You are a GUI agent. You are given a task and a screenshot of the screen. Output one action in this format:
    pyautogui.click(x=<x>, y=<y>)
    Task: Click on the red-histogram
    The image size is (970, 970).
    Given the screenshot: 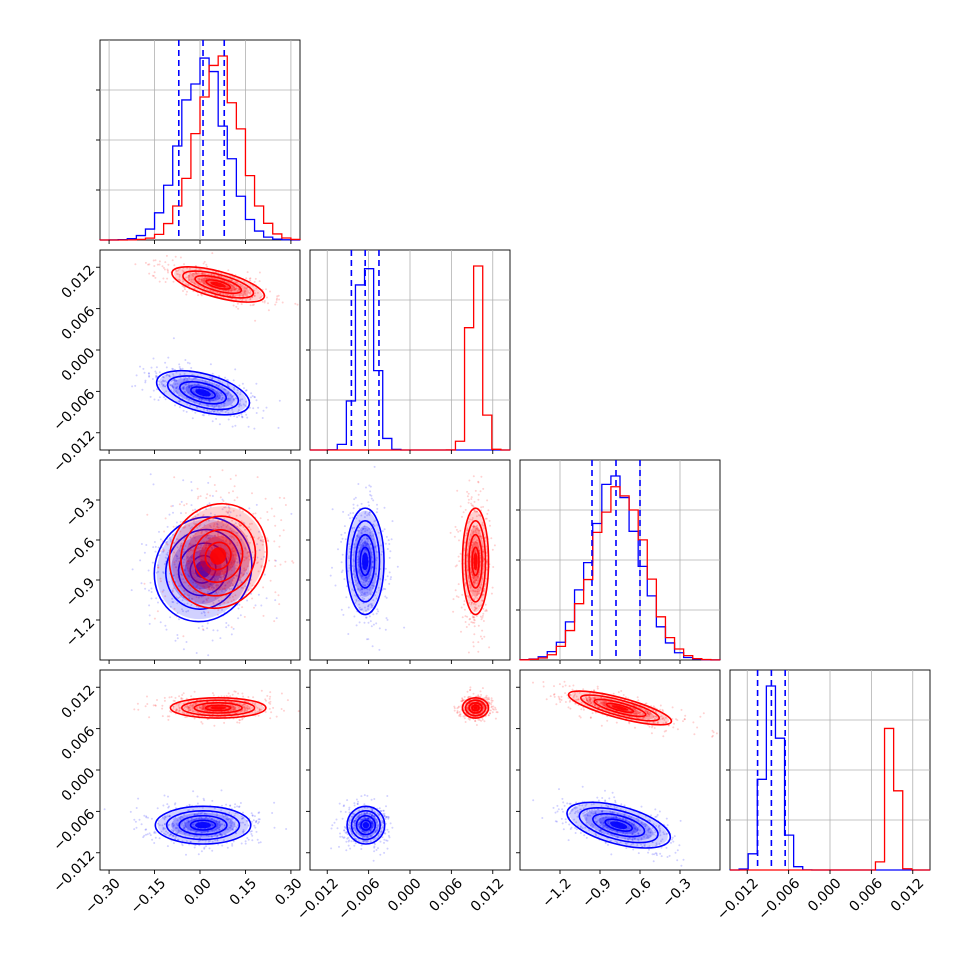 What is the action you would take?
    pyautogui.click(x=410, y=358)
    